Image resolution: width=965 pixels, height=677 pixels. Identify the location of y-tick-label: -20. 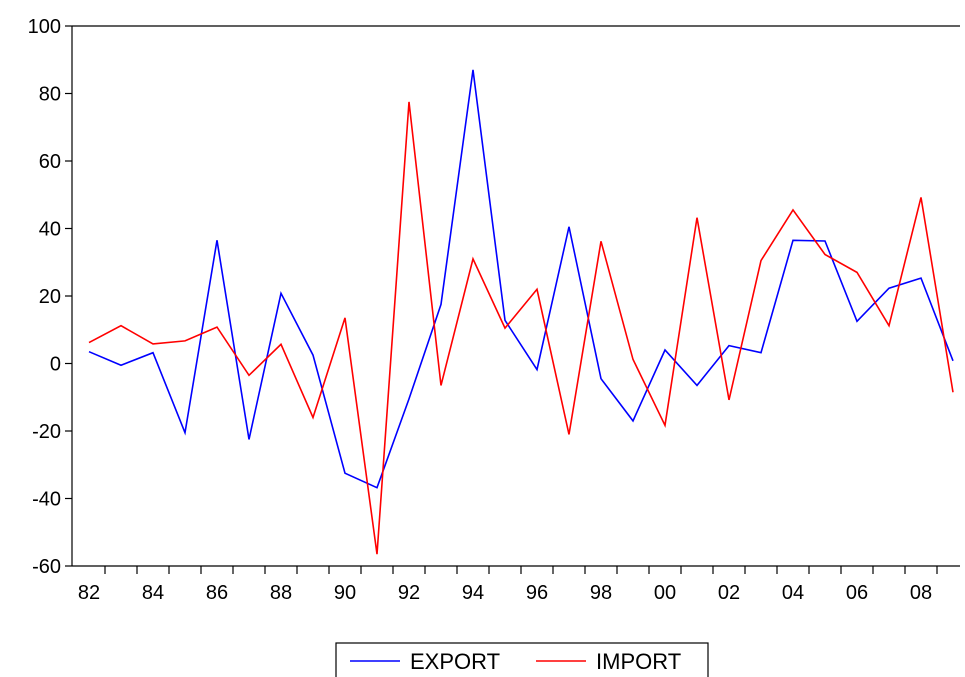
(46, 432).